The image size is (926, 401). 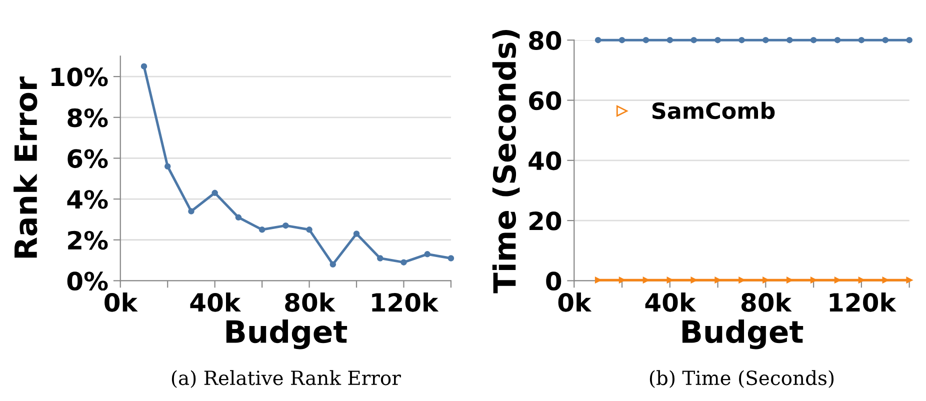 What do you see at coordinates (546, 220) in the screenshot?
I see `y-tick-label: 20` at bounding box center [546, 220].